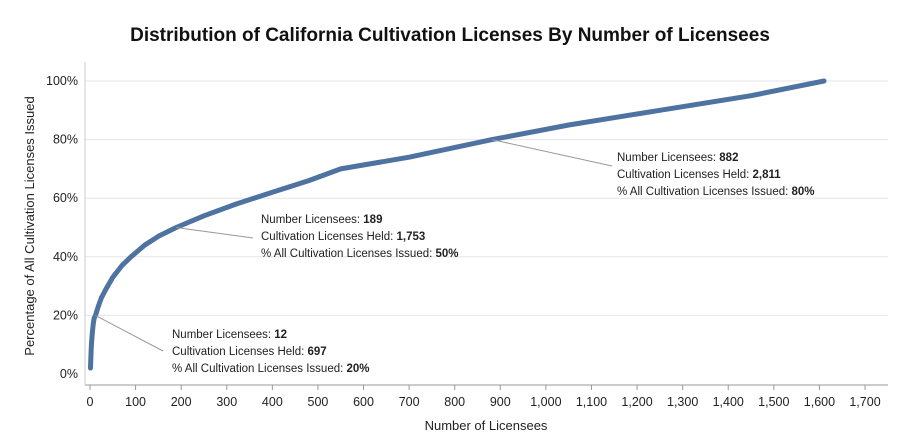 This screenshot has width=900, height=437. I want to click on y-tick-label: 80%, so click(65, 140).